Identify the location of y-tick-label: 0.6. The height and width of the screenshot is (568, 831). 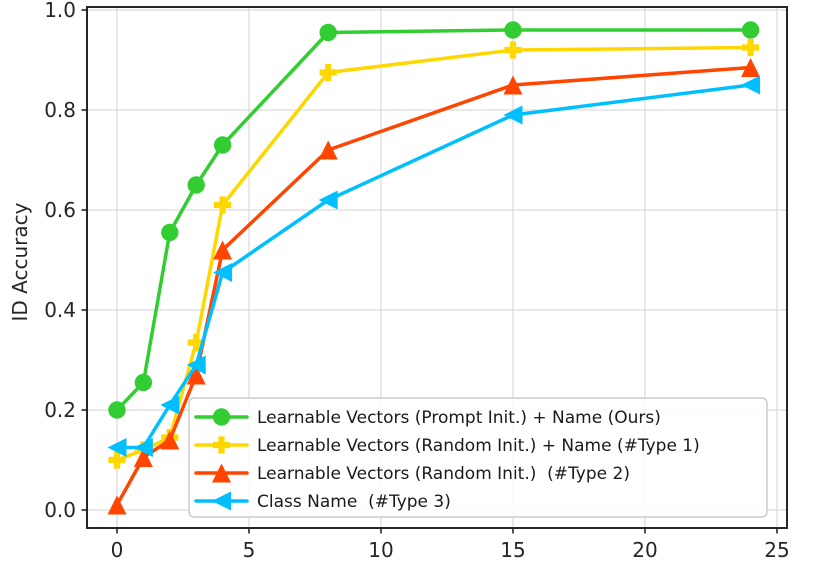
(60, 210).